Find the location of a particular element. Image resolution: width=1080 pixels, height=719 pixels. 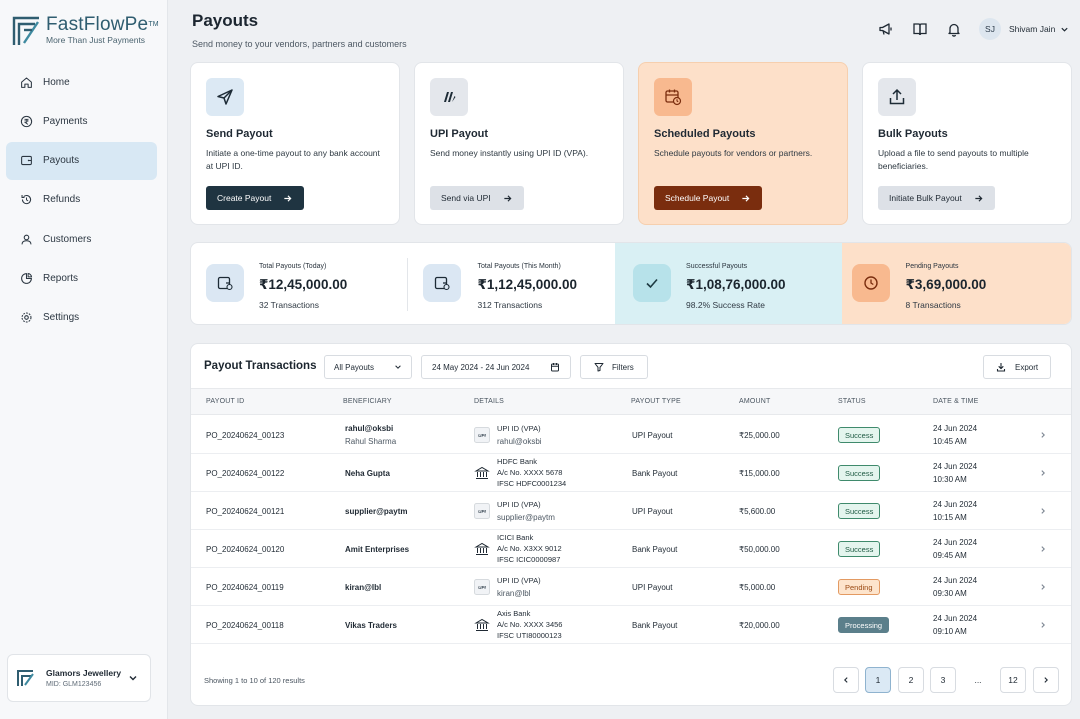

column-header: BENEFICIARY is located at coordinates (367, 401).